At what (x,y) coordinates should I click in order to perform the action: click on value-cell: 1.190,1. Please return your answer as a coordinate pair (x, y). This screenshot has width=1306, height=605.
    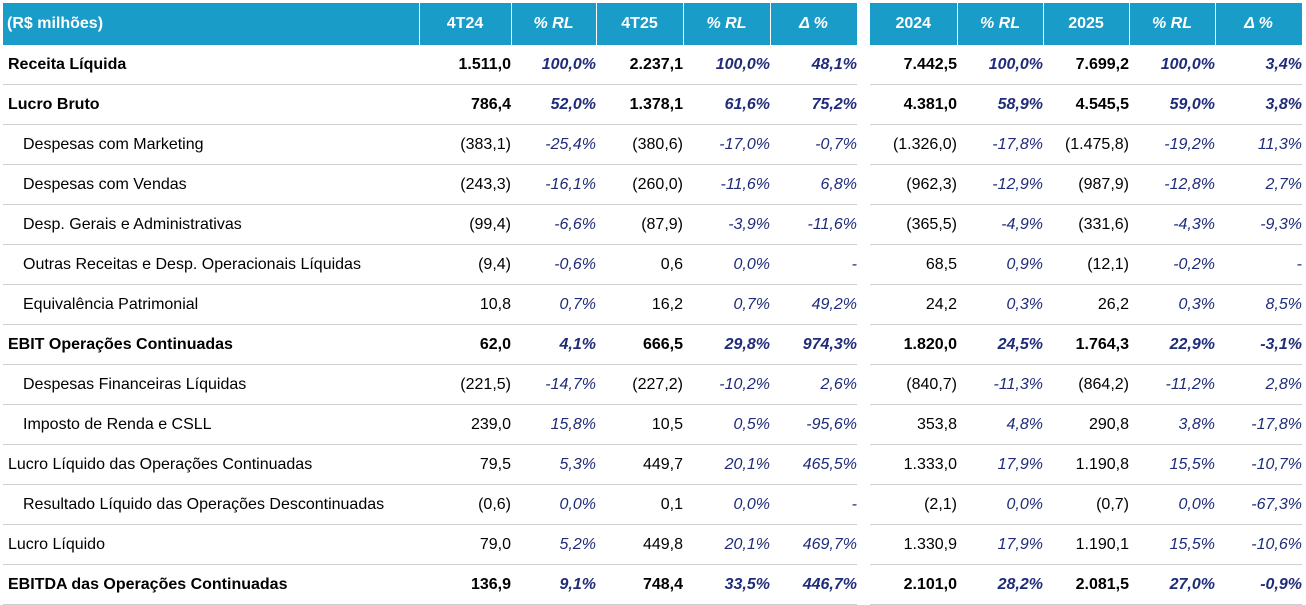
    Looking at the image, I should click on (1086, 544).